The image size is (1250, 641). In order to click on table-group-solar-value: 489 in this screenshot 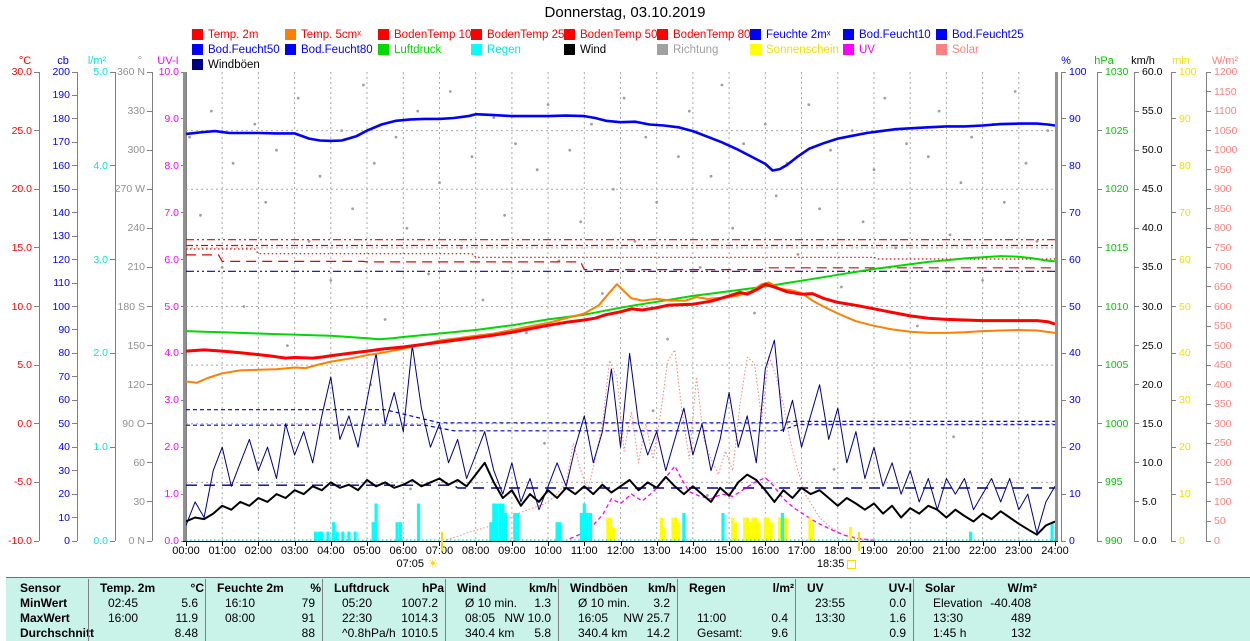, I will do `click(1020, 618)`.